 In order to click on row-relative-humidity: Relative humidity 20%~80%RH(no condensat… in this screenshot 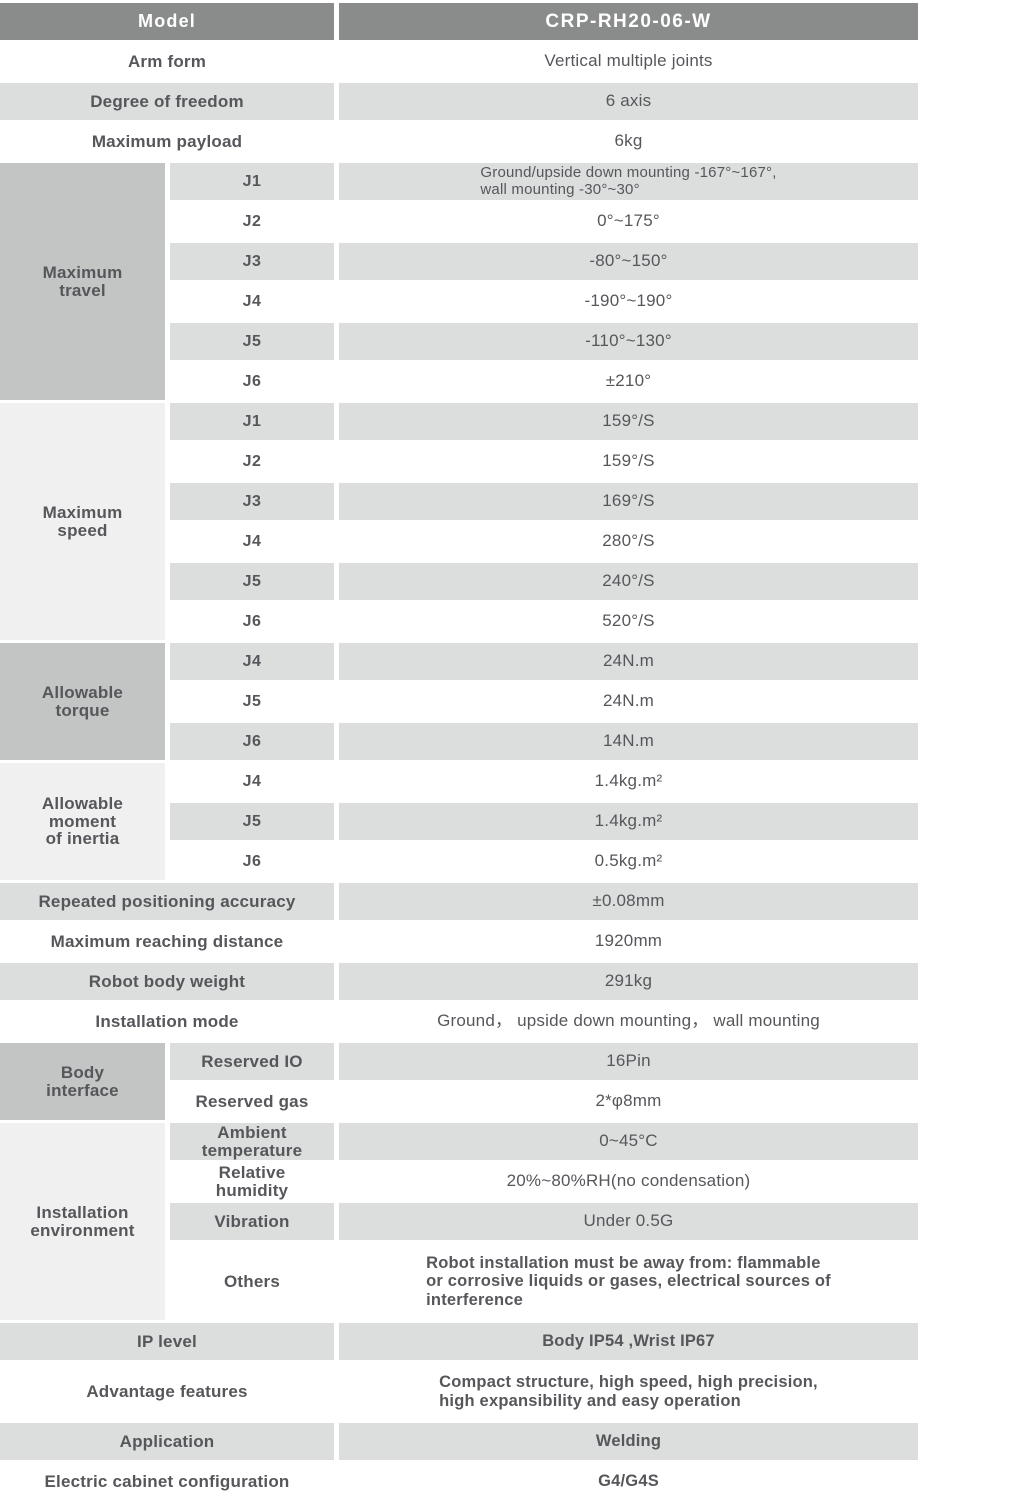, I will do `click(459, 1183)`.